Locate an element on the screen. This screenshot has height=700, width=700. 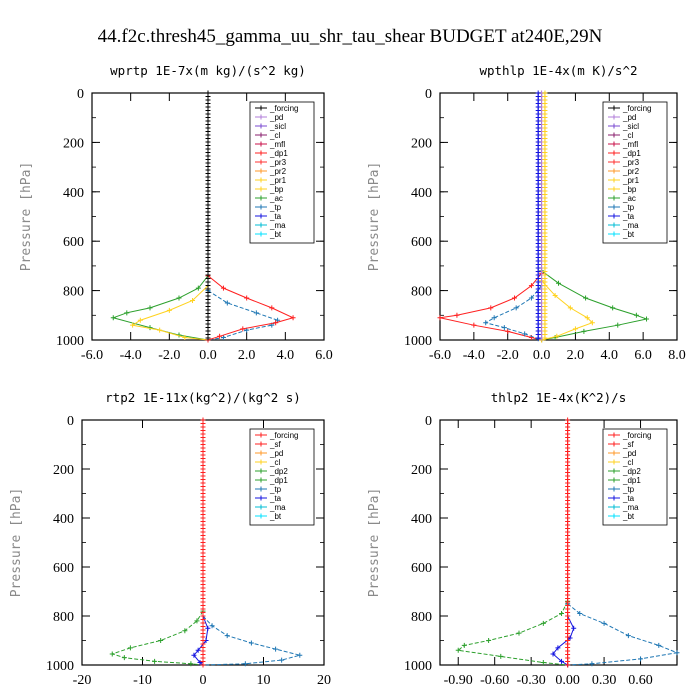
panel-title: wpthlp 1E-4x(m K)/s^2 is located at coordinates (558, 70).